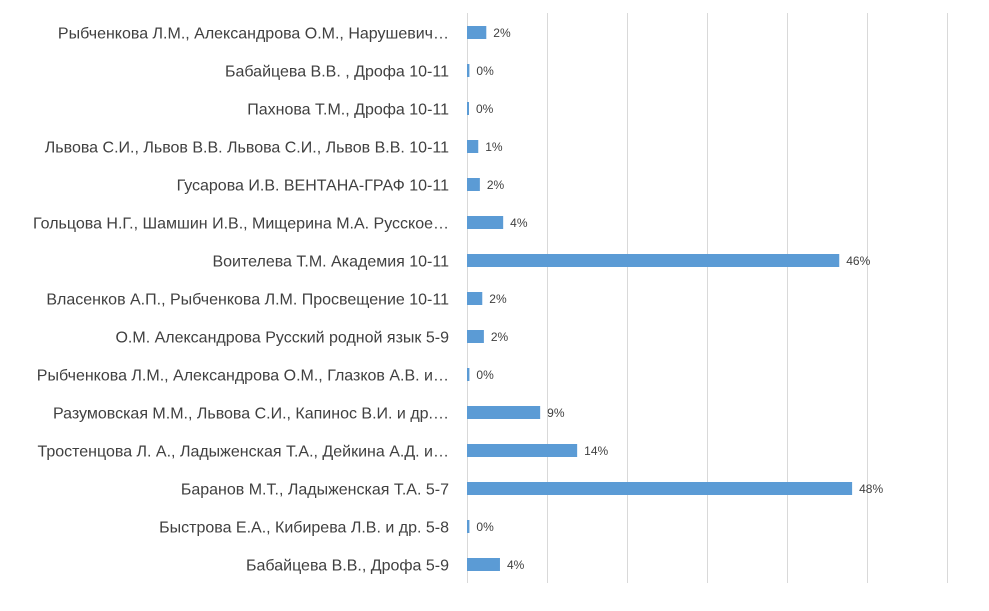  Describe the element at coordinates (347, 566) in the screenshot. I see `category-label: Бабайцева В.В., Дрофа 5-9` at that location.